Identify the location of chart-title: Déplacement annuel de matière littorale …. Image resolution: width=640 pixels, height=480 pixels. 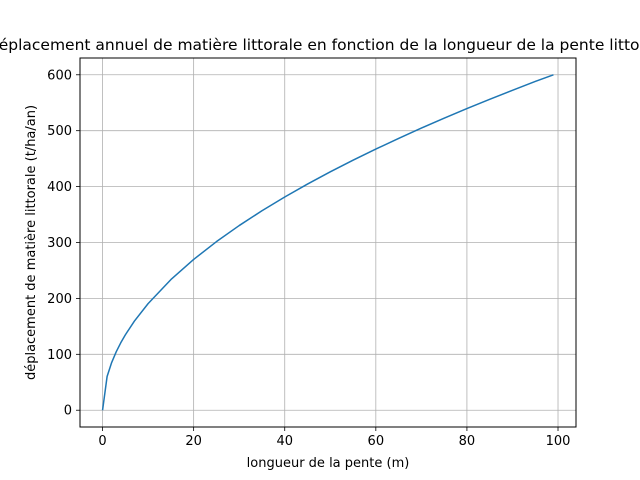
(320, 45).